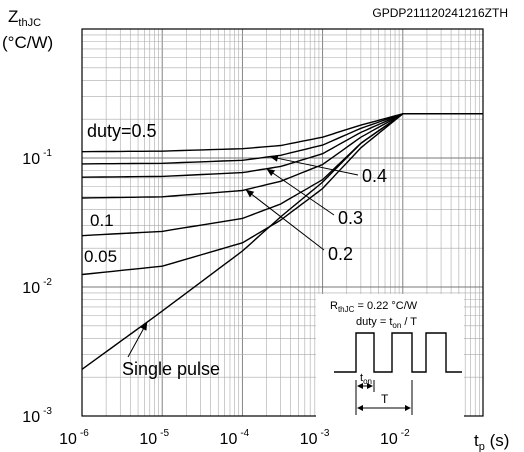  Describe the element at coordinates (366, 379) in the screenshot. I see `inset-ton-label: ton` at that location.